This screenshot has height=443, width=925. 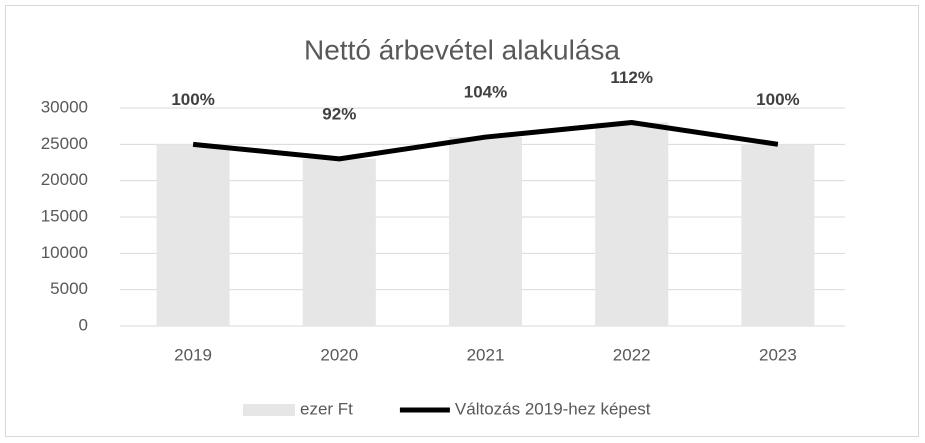 What do you see at coordinates (64, 106) in the screenshot?
I see `y-tick-label: 30000` at bounding box center [64, 106].